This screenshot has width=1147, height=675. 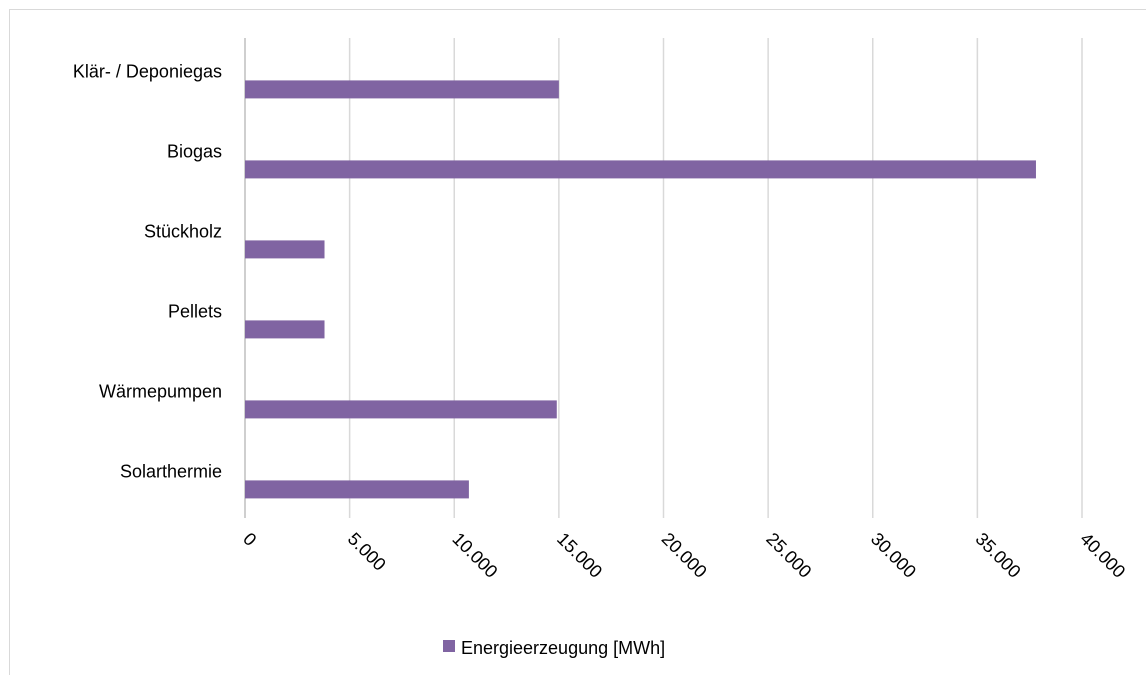 What do you see at coordinates (893, 555) in the screenshot?
I see `x-tick-label: 30.000` at bounding box center [893, 555].